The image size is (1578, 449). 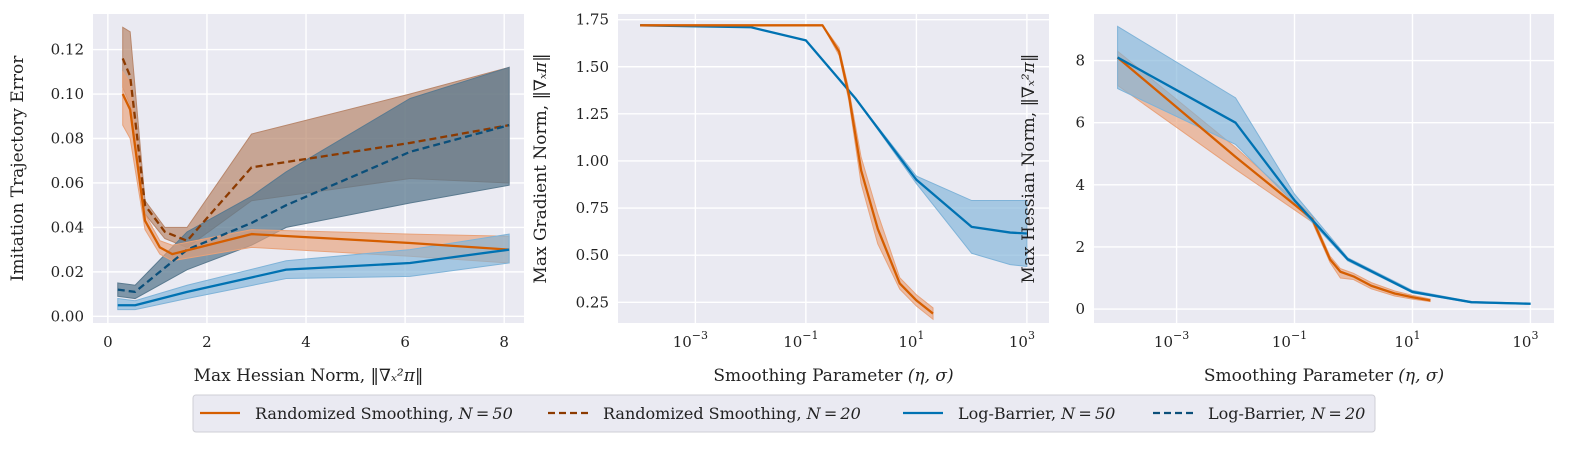 What do you see at coordinates (306, 342) in the screenshot?
I see `x-tick-label: 4` at bounding box center [306, 342].